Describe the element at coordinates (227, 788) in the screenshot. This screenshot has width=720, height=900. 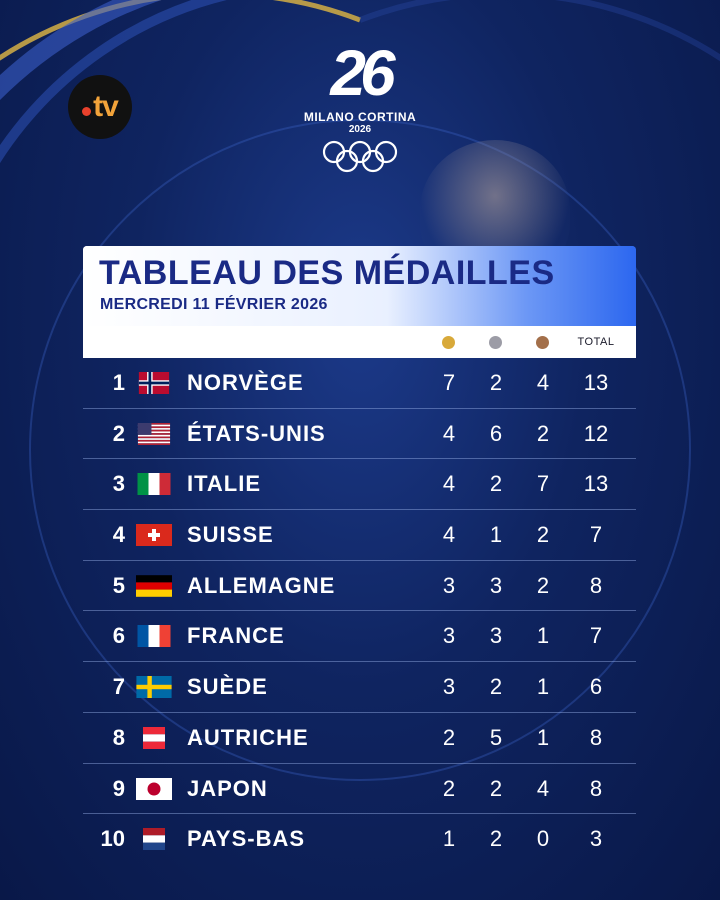
I see `country-name: JAPON` at that location.